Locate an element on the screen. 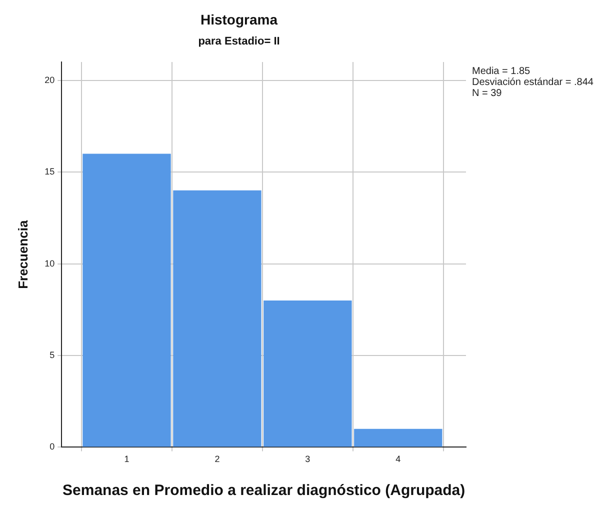 Image resolution: width=616 pixels, height=515 pixels. chart-title: Histograma is located at coordinates (239, 19).